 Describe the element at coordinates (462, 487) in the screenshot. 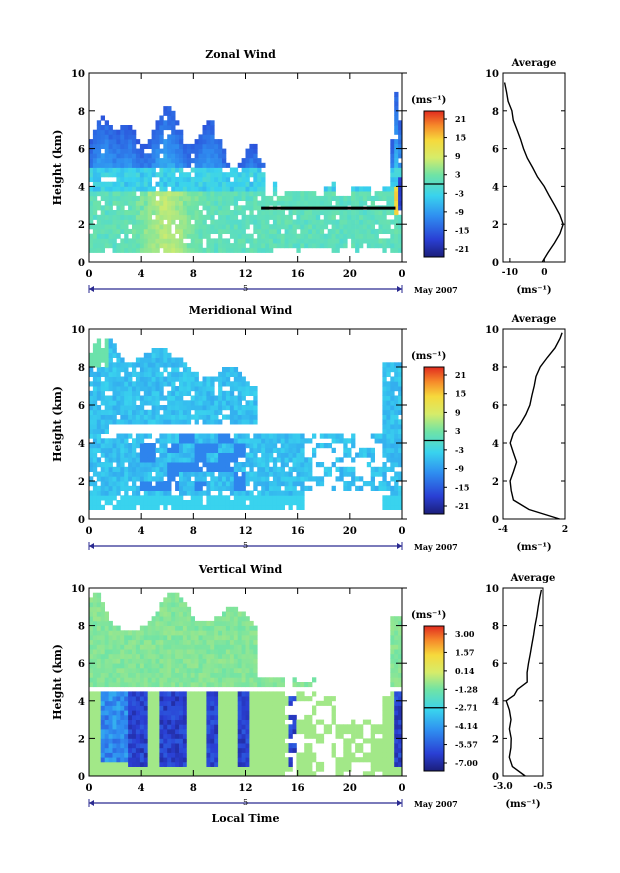

I see `colorbar-tick-label: -15` at that location.